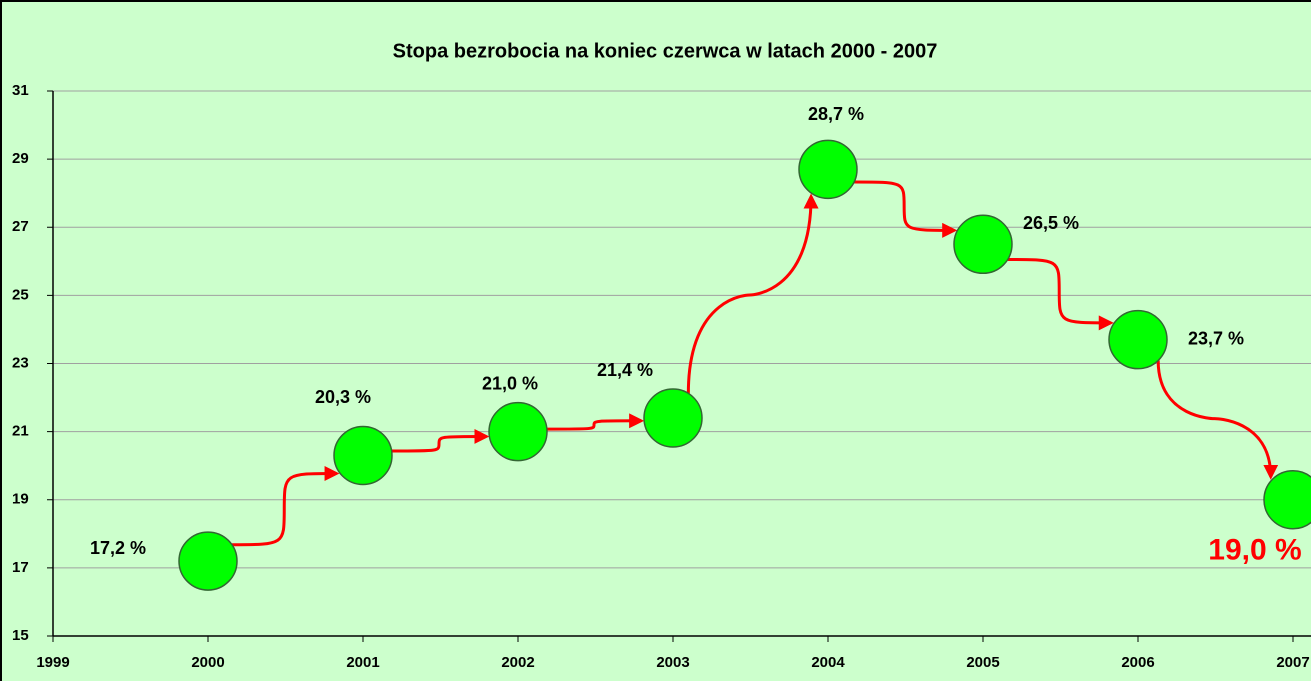 The width and height of the screenshot is (1311, 681). Describe the element at coordinates (828, 662) in the screenshot. I see `x-tick-label: 2004` at that location.